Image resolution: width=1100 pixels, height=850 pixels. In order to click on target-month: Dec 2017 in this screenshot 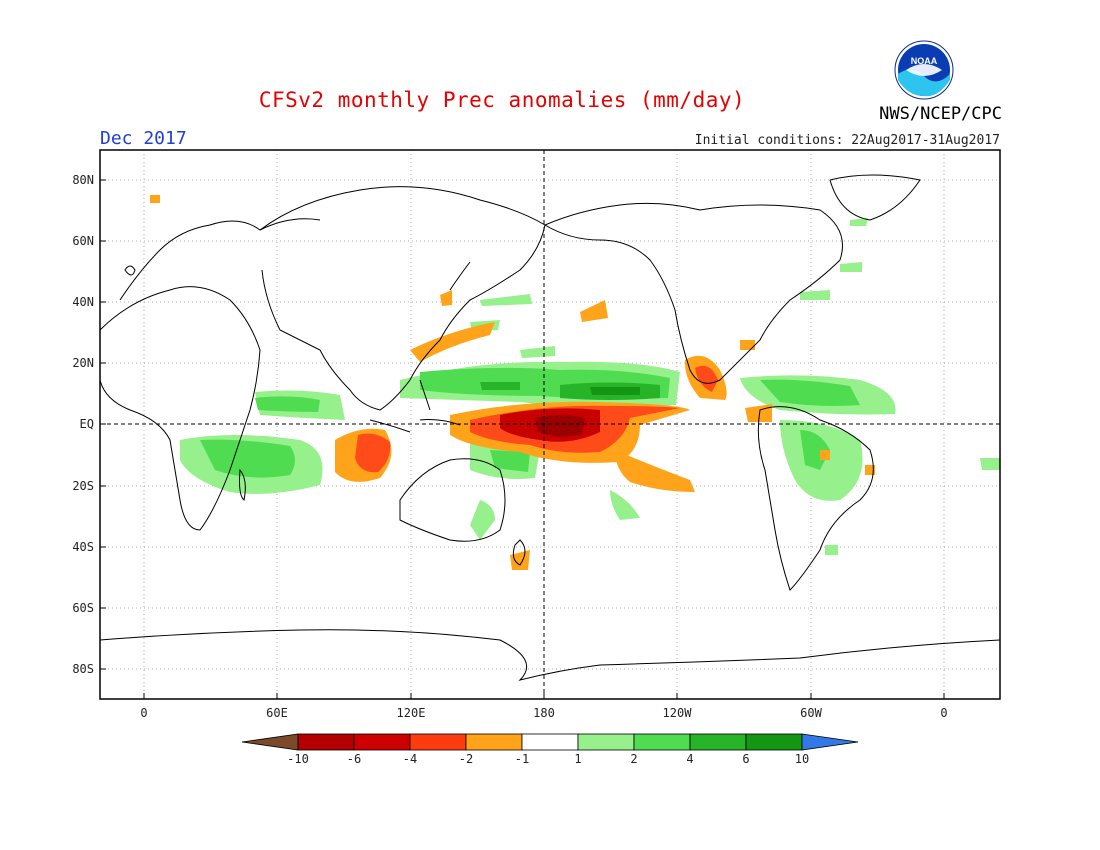, I will do `click(143, 138)`.